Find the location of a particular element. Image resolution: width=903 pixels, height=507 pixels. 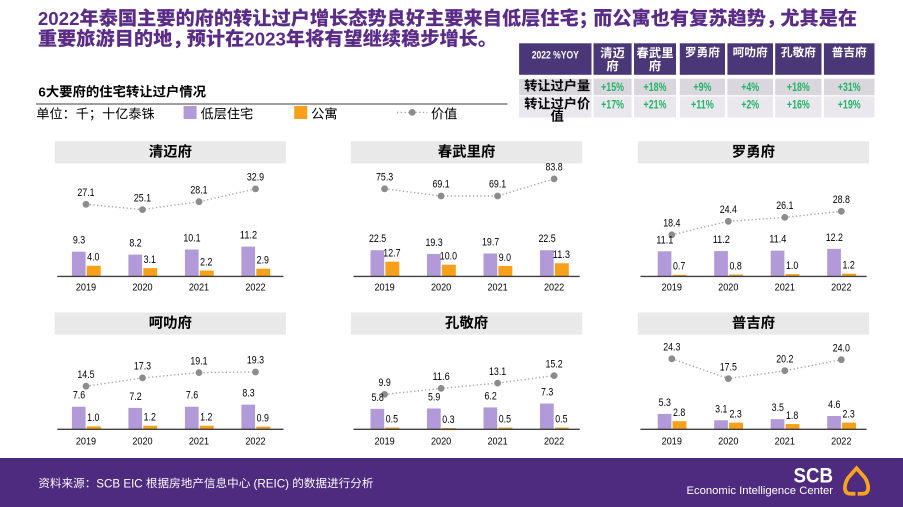

svg-text: +2% is located at coordinates (750, 105).